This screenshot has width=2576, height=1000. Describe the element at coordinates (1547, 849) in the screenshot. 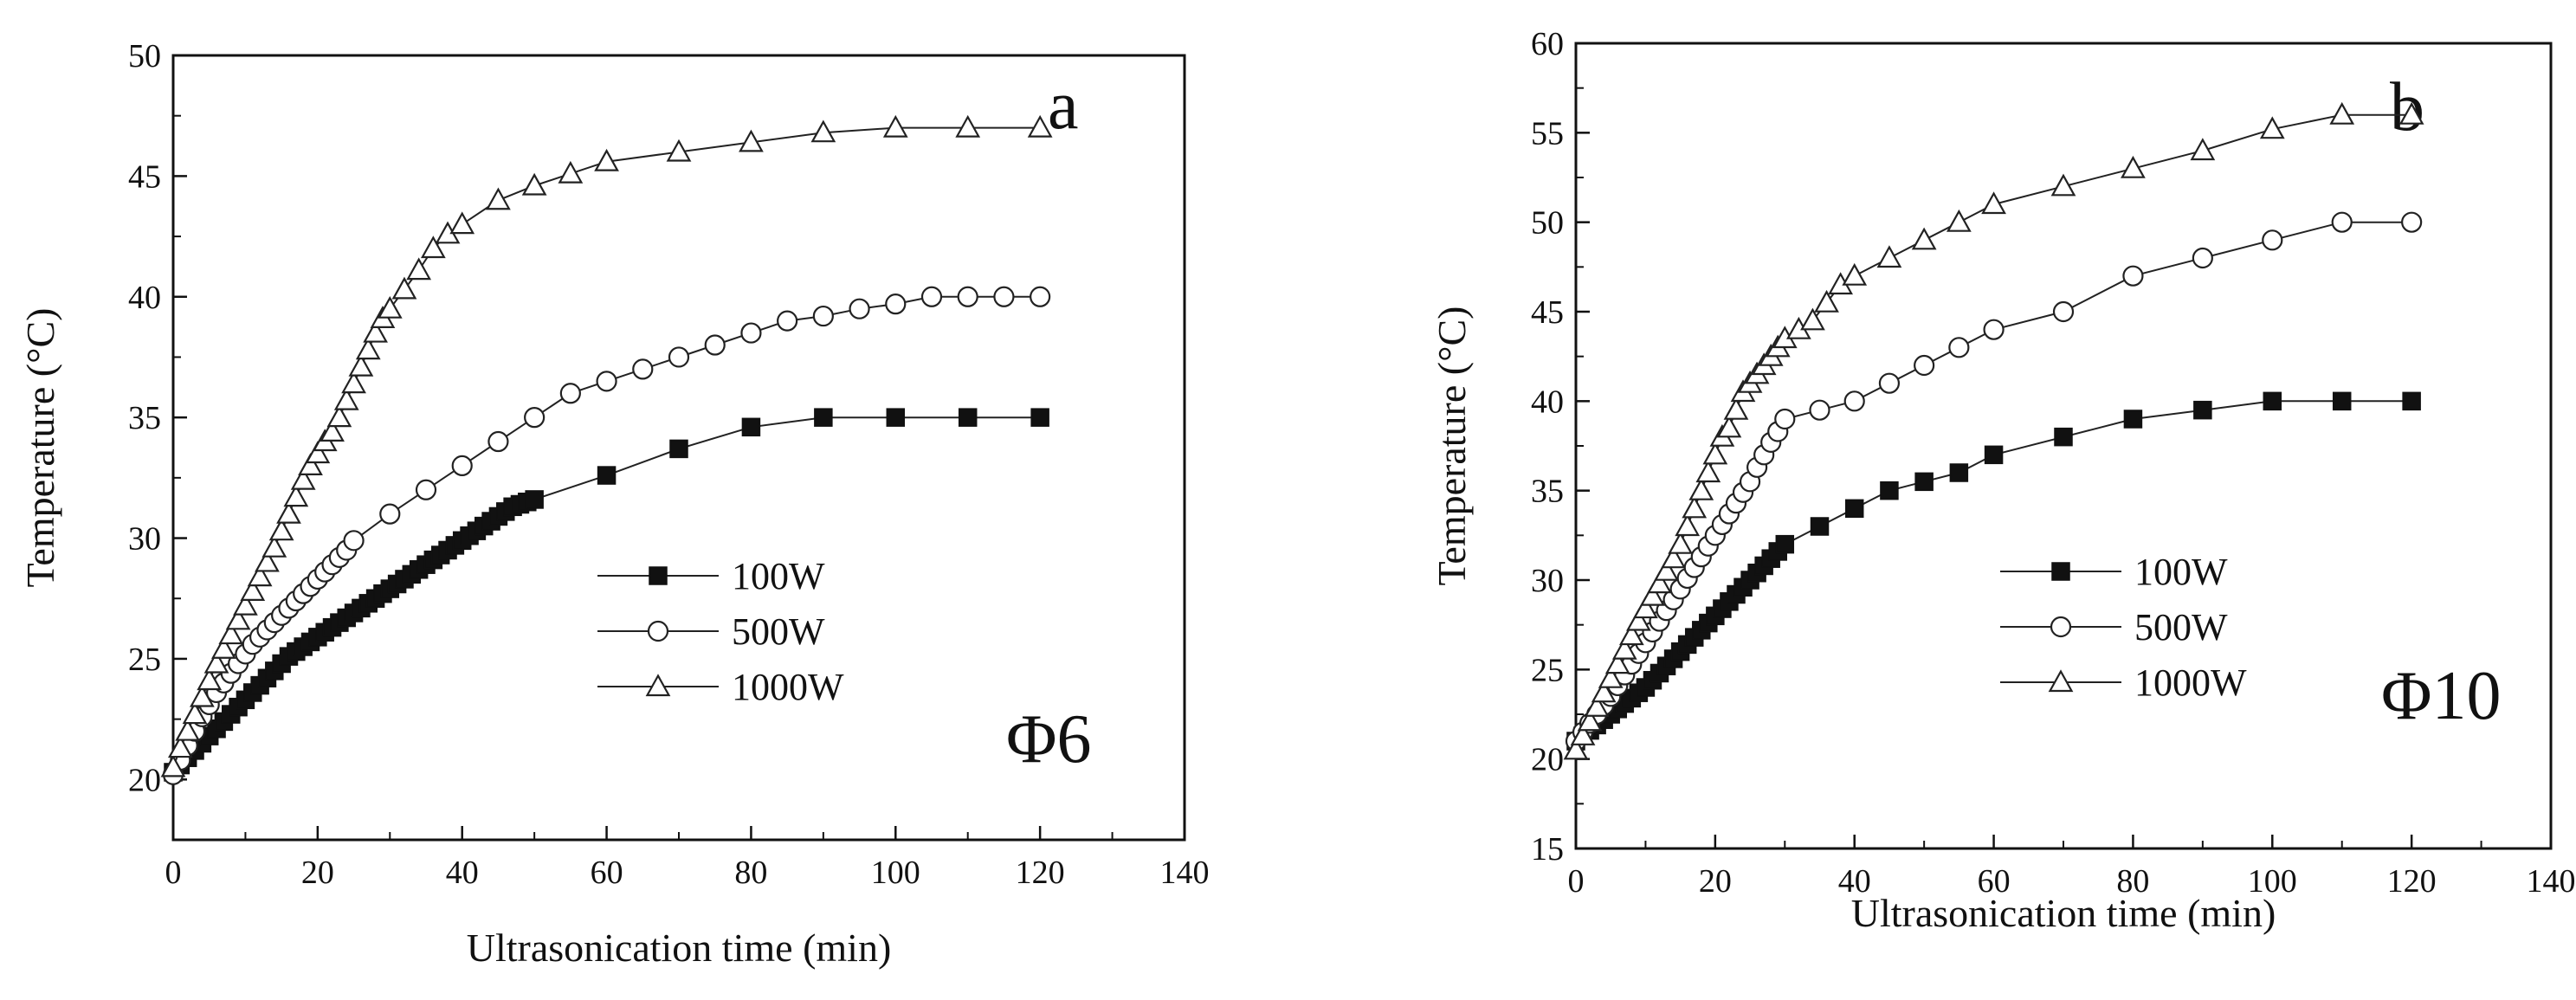

I see `y-tick-label: 15` at that location.